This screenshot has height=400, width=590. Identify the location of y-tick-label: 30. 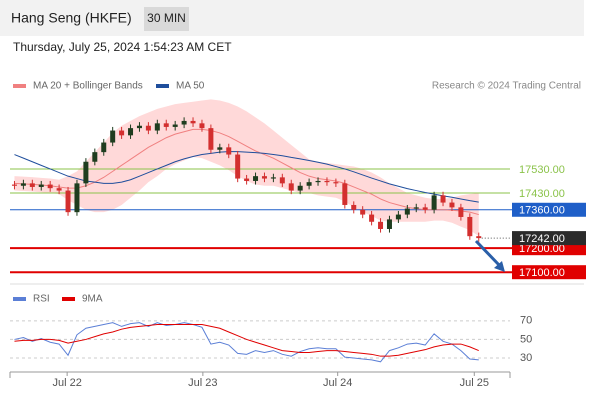
(526, 358).